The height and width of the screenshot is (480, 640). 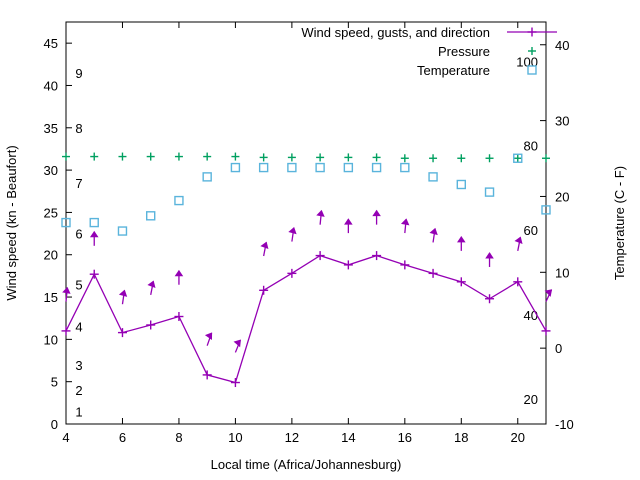 I want to click on y-tick-label: 25, so click(x=51, y=212).